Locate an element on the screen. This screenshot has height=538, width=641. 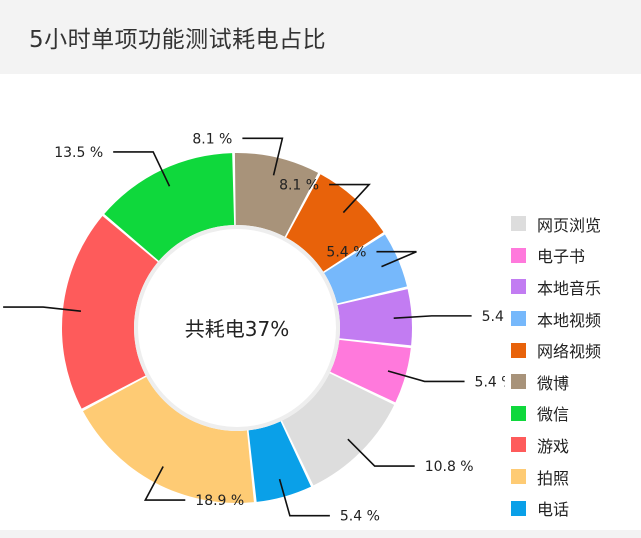
legend-item-游戏: 游戏 is located at coordinates (575, 445).